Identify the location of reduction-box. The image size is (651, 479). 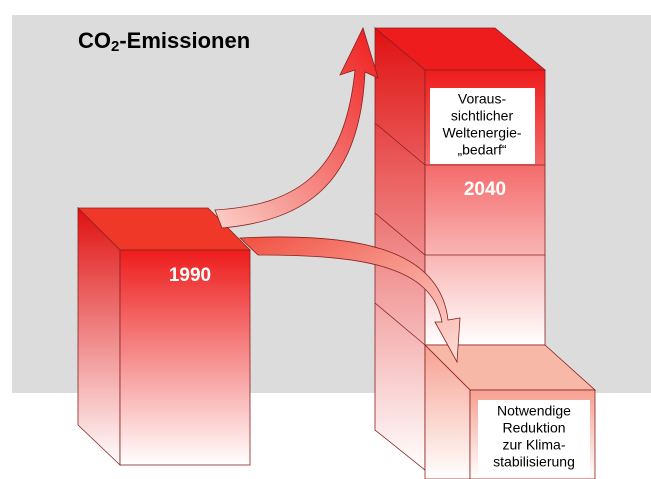
(534, 438).